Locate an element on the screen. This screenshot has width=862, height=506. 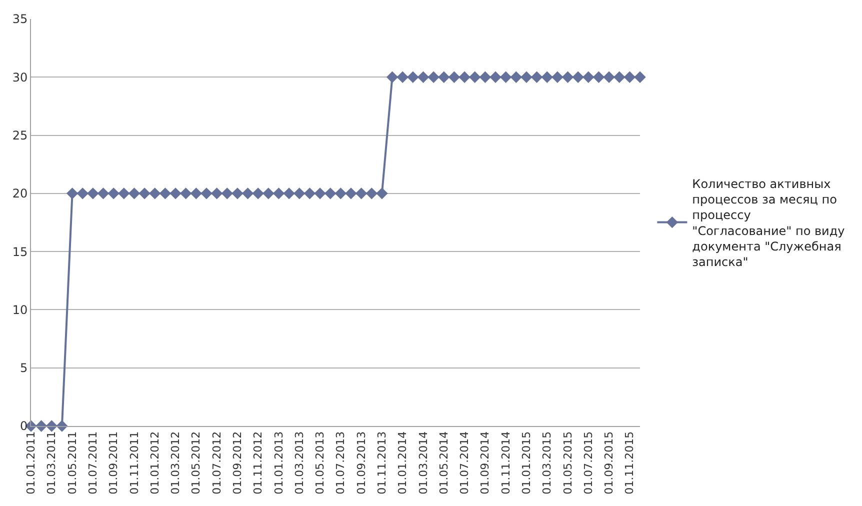
y-tick-label: 30 is located at coordinates (20, 77).